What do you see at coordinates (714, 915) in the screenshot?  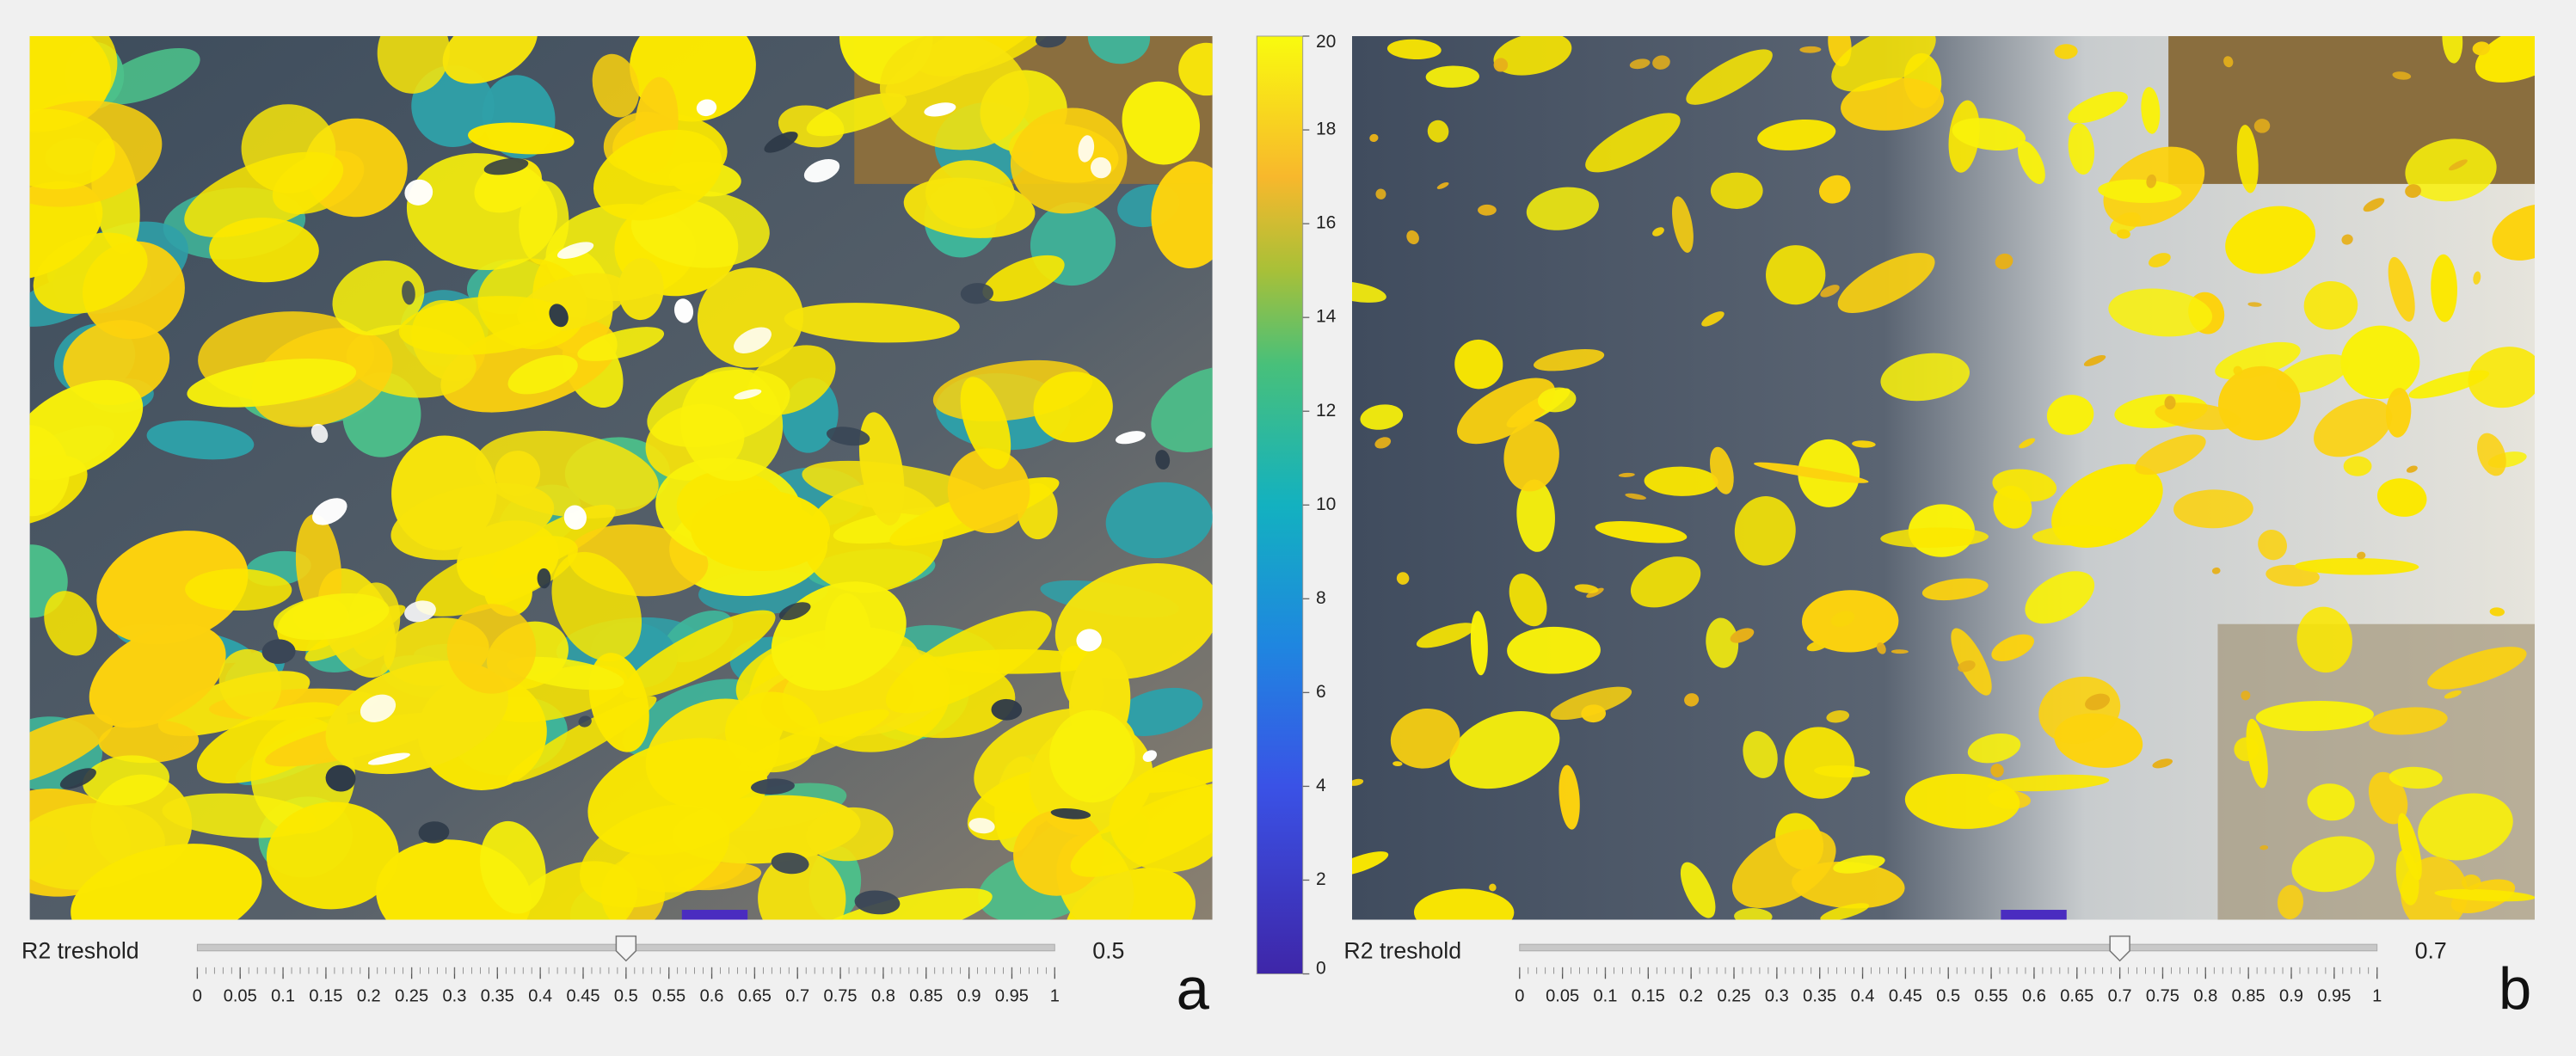 I see `marker` at bounding box center [714, 915].